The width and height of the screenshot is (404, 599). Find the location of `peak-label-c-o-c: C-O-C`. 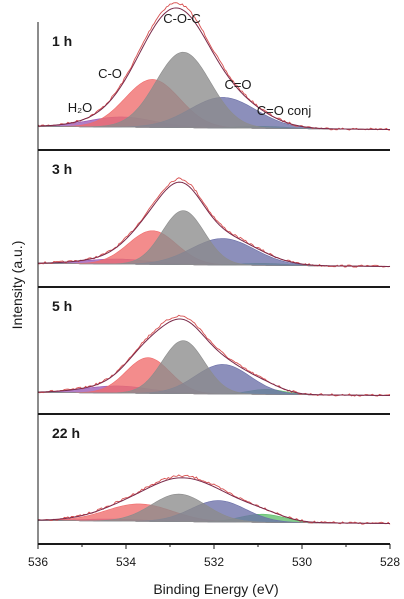

peak-label-c-o-c: C-O-C is located at coordinates (182, 18).